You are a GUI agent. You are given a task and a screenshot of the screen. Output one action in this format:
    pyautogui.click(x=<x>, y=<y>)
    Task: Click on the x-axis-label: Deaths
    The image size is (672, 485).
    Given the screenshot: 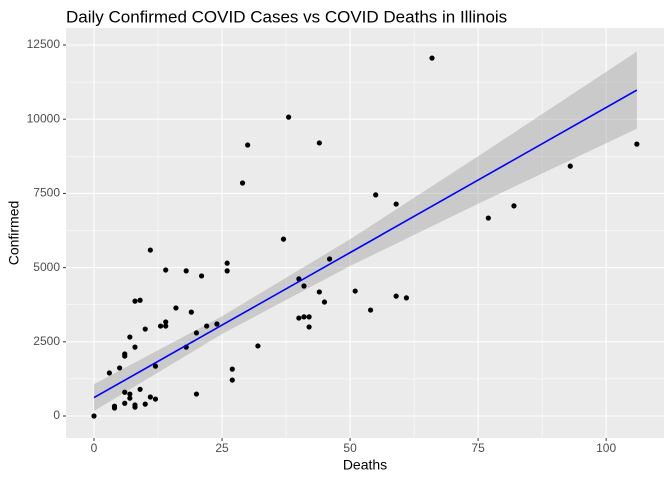 What is the action you would take?
    pyautogui.click(x=365, y=465)
    